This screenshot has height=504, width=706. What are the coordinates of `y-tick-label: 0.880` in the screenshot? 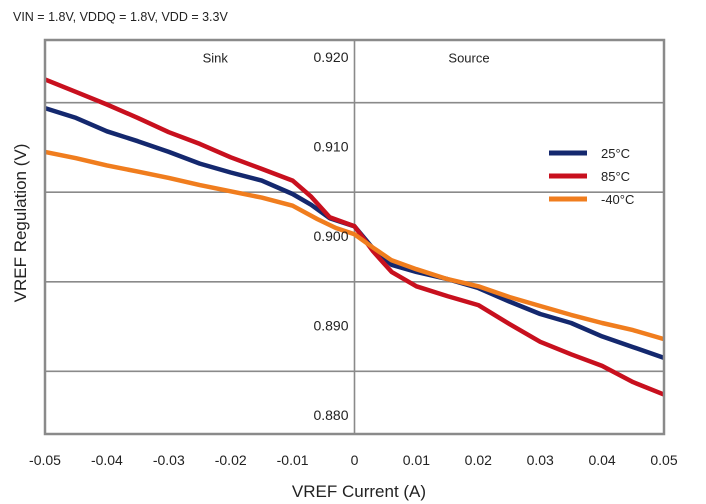 It's located at (330, 415).